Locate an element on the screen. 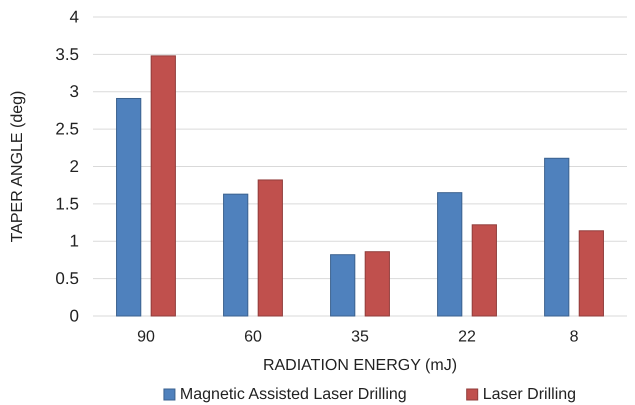  y-tick-label: 3.5 is located at coordinates (67, 54).